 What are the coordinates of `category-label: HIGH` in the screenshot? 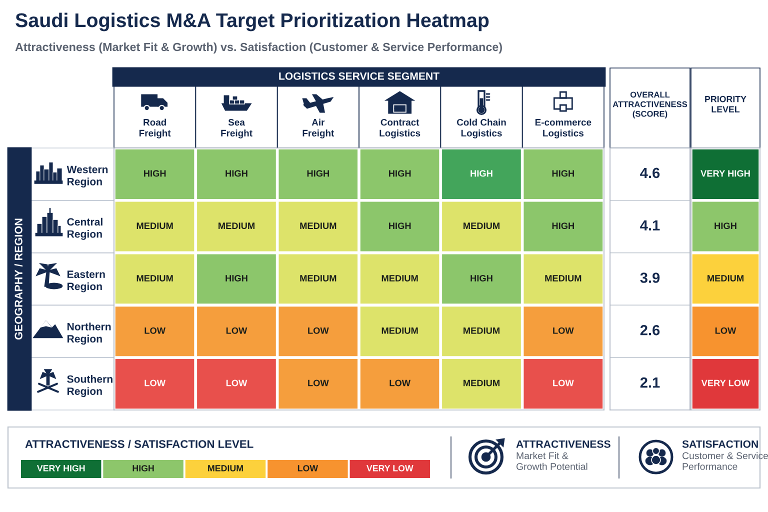 It's located at (143, 468).